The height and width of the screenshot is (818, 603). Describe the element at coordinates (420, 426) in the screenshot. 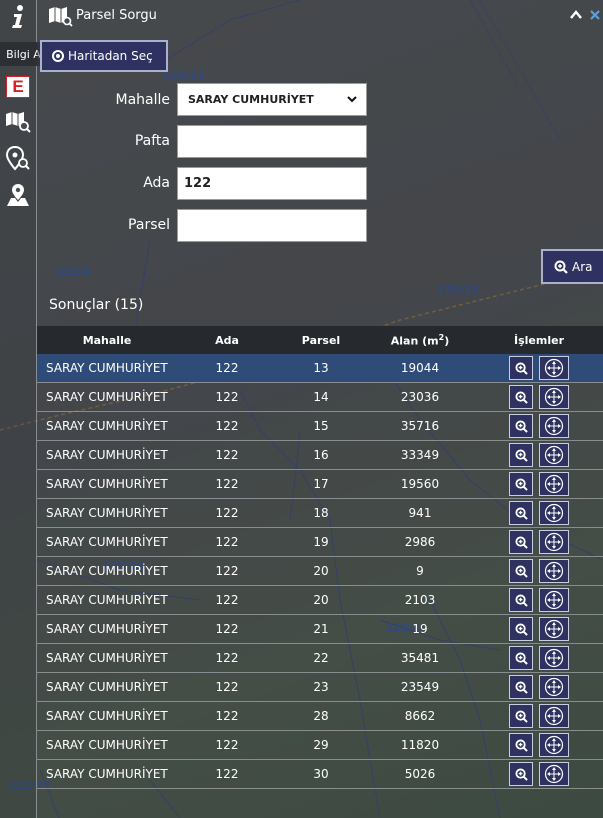

I see `alan-cell: 35716` at that location.